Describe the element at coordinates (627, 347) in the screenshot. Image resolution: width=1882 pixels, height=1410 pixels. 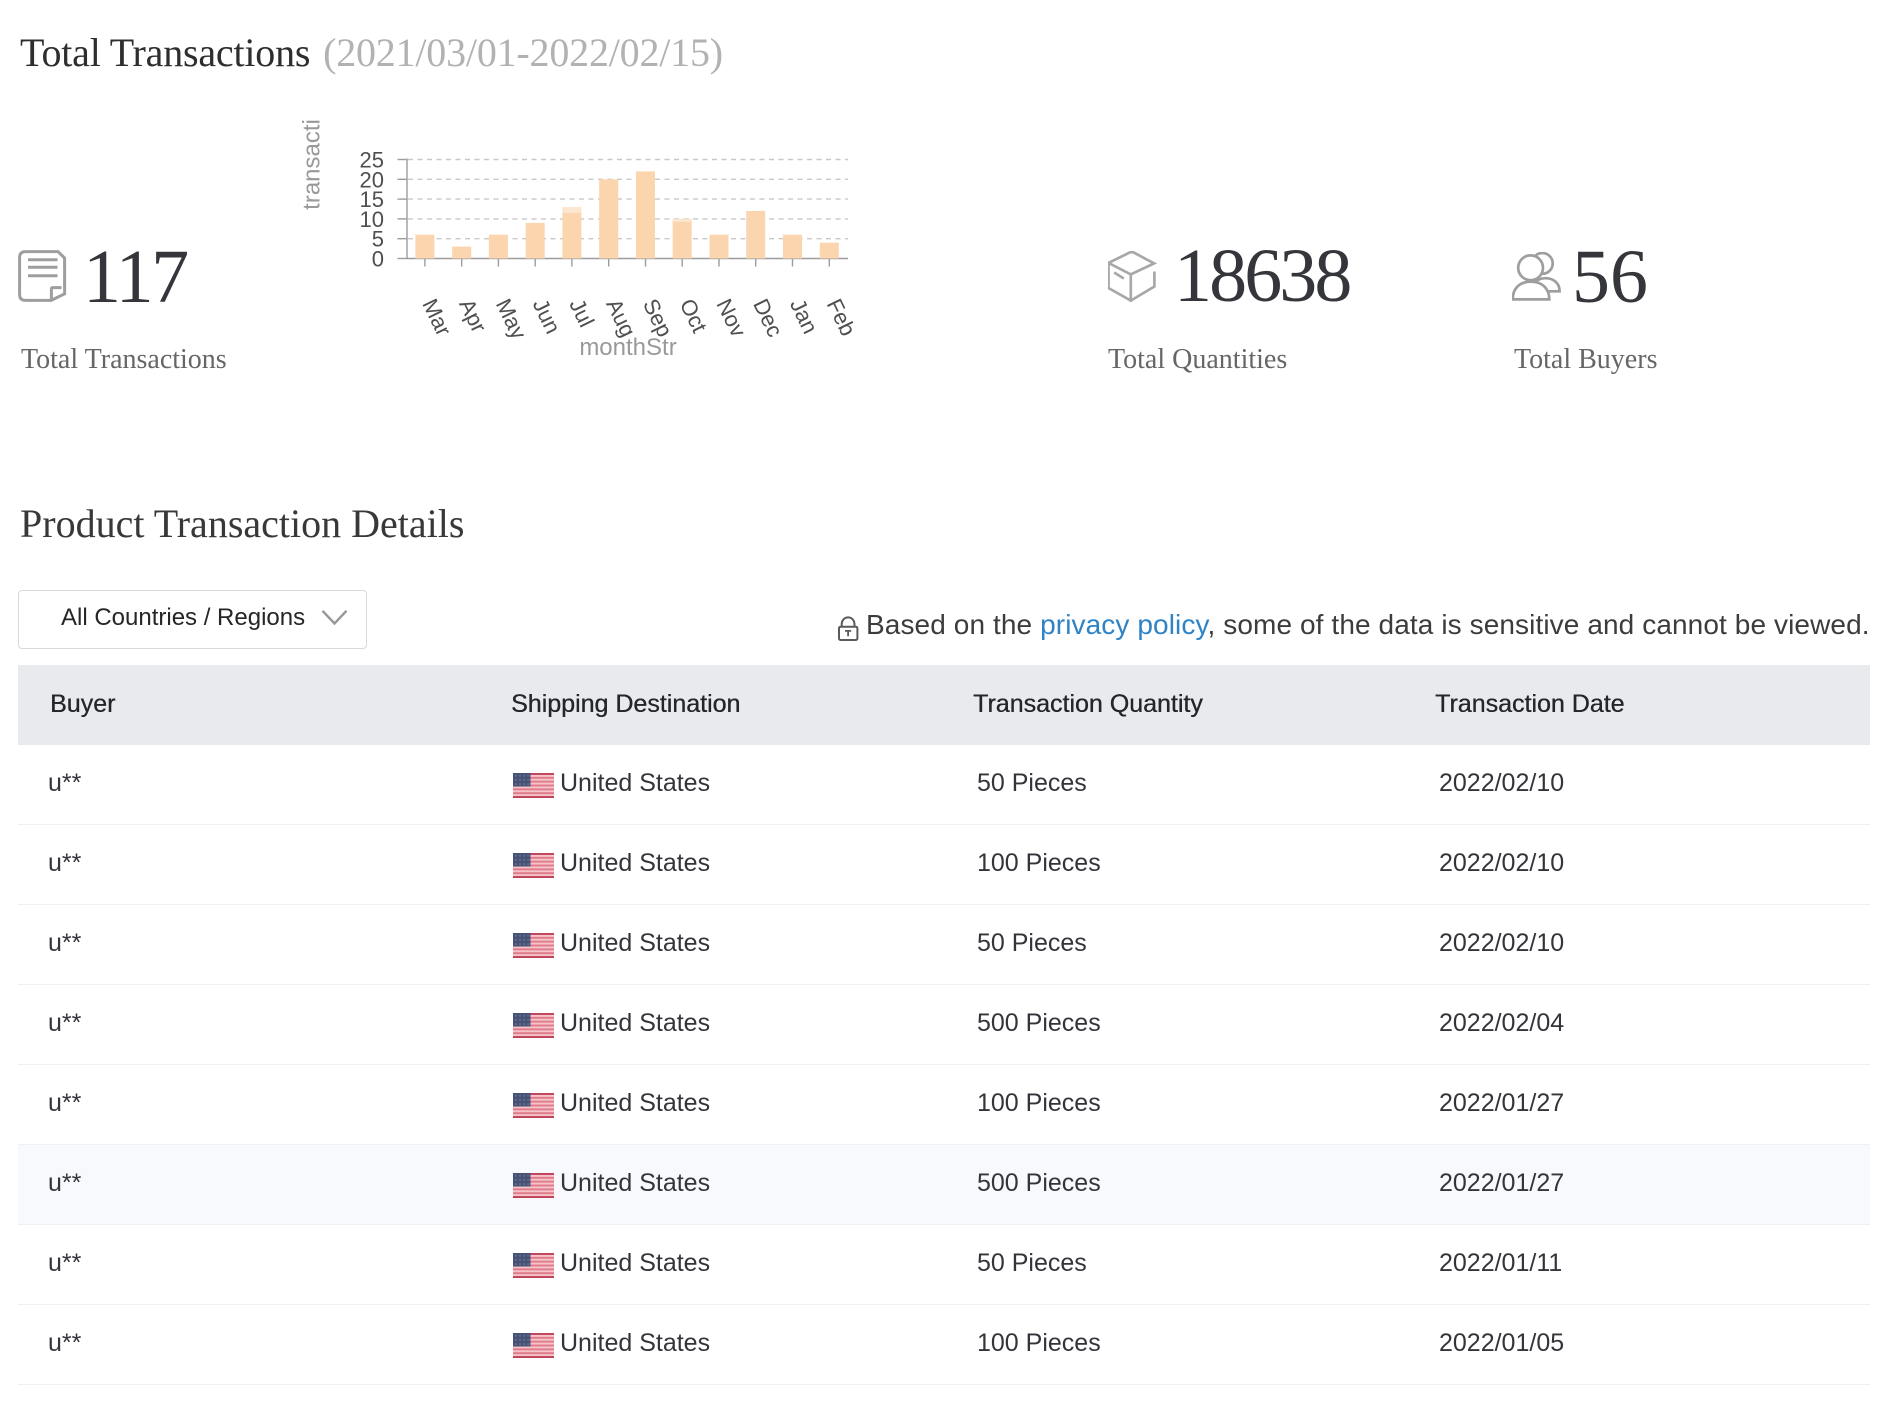
I see `svg-text: monthStr` at that location.